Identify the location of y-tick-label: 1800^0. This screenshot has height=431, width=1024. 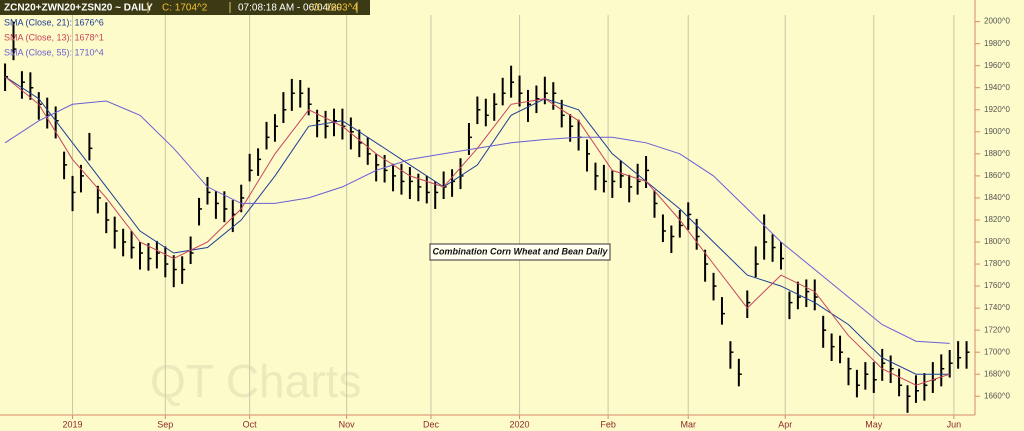
(997, 241).